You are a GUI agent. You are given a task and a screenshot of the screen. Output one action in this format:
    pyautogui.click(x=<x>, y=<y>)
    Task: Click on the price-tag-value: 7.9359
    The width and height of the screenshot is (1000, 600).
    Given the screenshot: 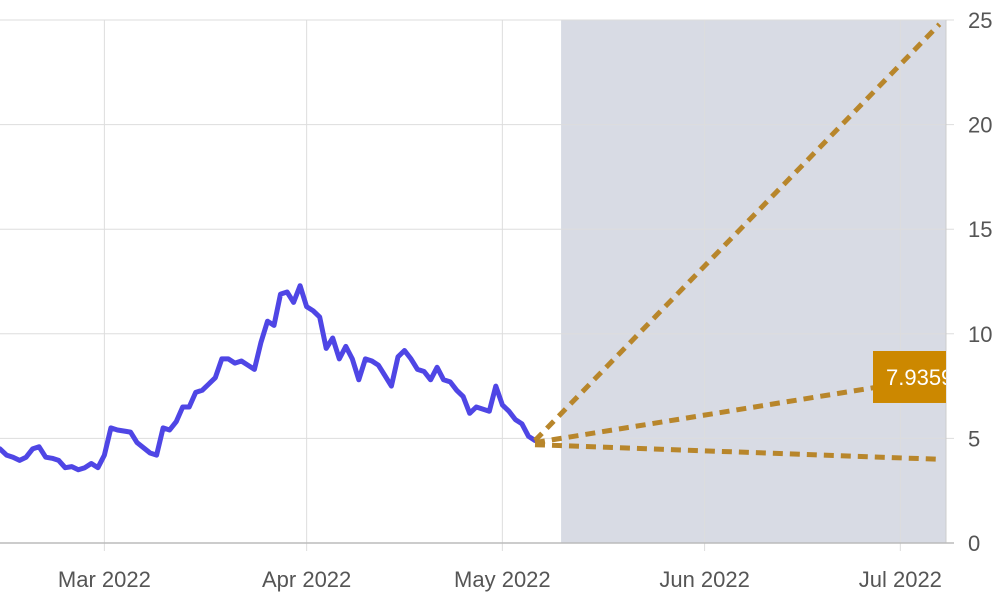 What is the action you would take?
    pyautogui.click(x=919, y=377)
    